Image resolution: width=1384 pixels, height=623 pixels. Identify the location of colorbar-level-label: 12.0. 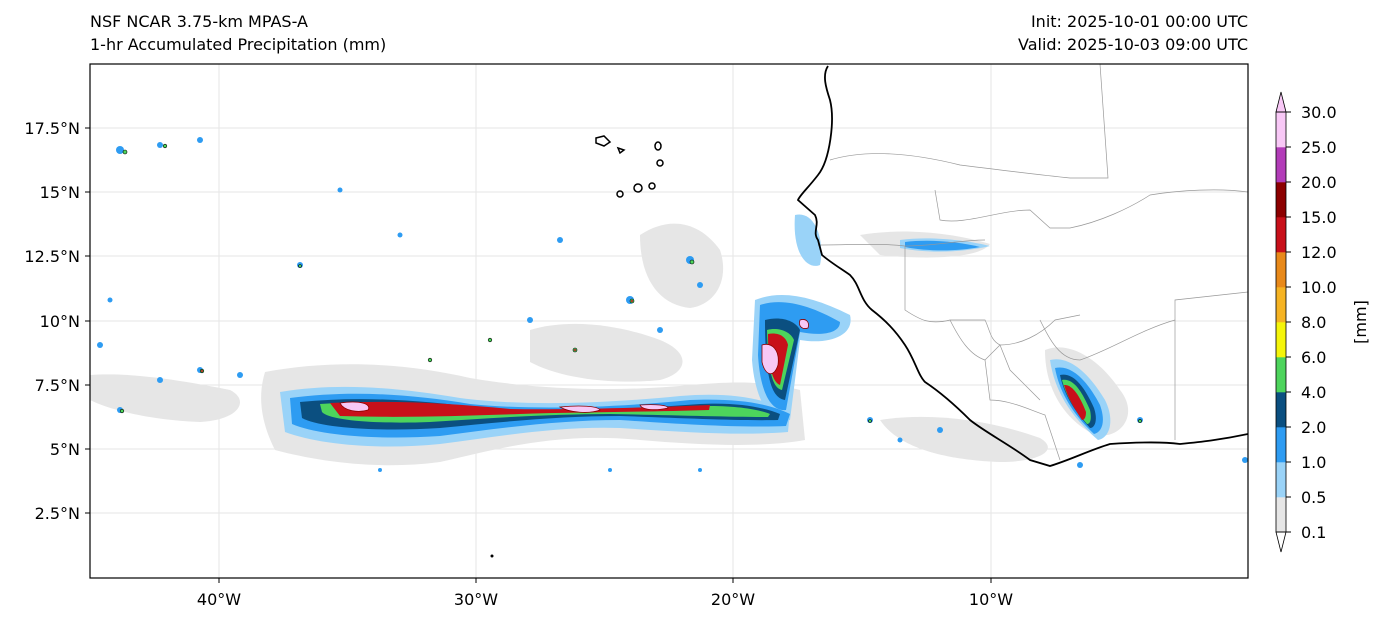
(1319, 252).